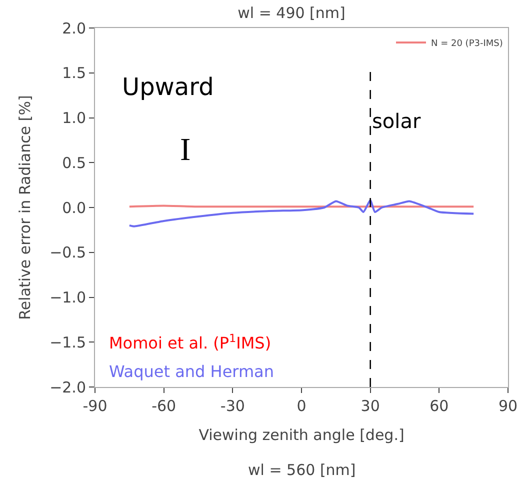  I want to click on x-tick-label: 0, so click(301, 406).